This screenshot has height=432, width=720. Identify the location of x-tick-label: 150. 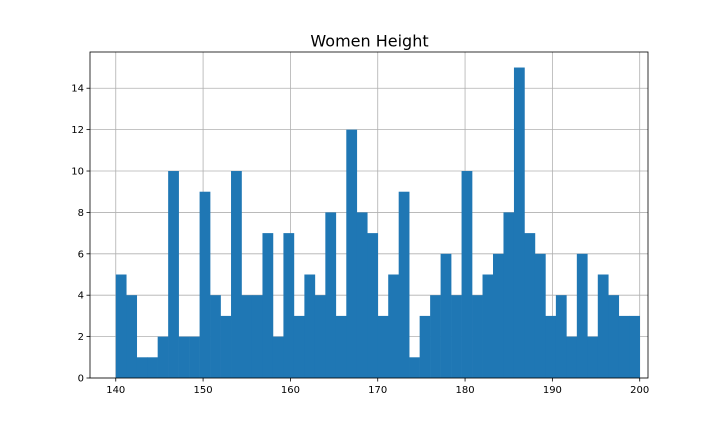
(203, 390).